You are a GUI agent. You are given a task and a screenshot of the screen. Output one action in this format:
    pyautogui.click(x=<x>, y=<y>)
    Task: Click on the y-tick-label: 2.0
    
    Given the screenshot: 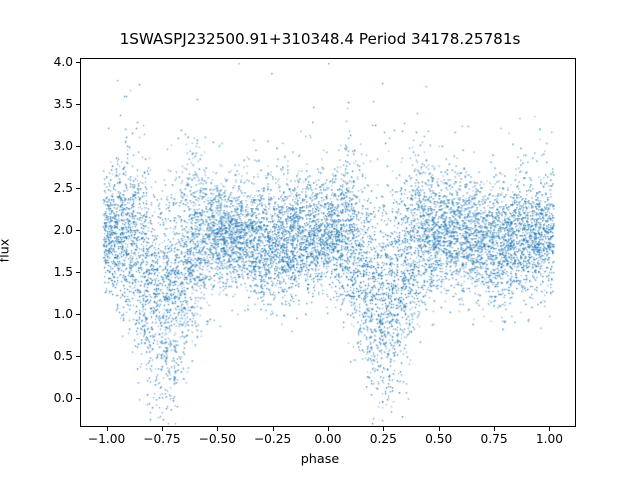 What is the action you would take?
    pyautogui.click(x=63, y=229)
    